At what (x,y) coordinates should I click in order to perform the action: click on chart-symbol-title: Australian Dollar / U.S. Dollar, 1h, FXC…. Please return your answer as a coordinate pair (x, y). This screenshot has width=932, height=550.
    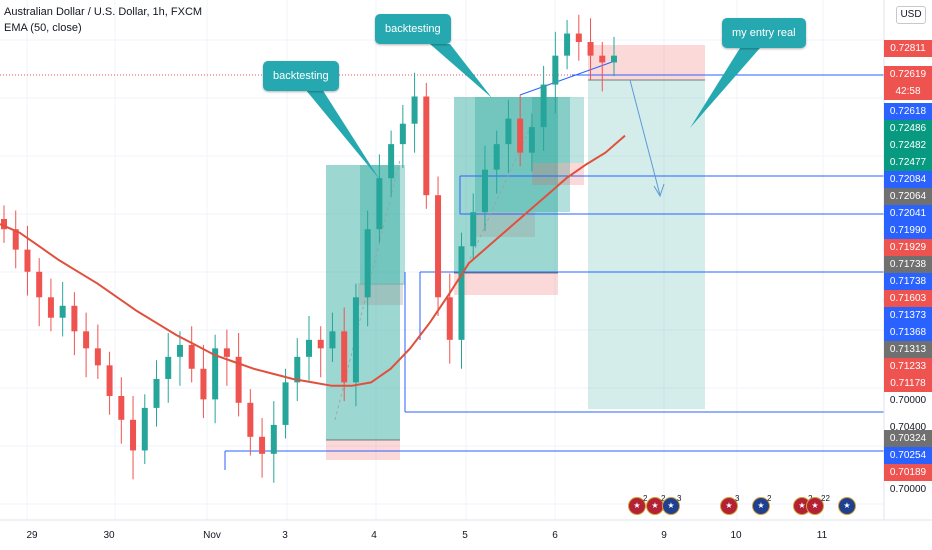
    Looking at the image, I should click on (103, 12).